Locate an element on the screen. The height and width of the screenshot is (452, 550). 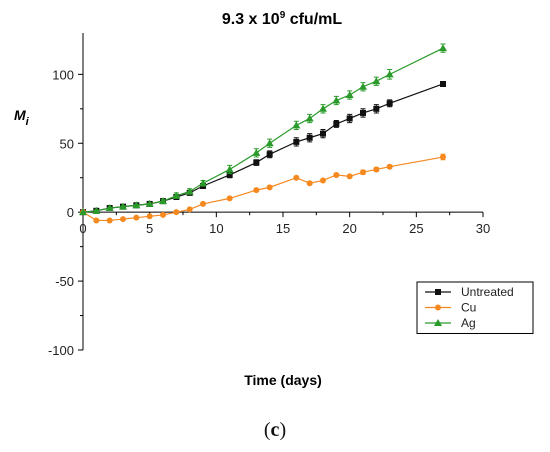
chart-title: 9.3 x 109 cfu/mL is located at coordinates (282, 19).